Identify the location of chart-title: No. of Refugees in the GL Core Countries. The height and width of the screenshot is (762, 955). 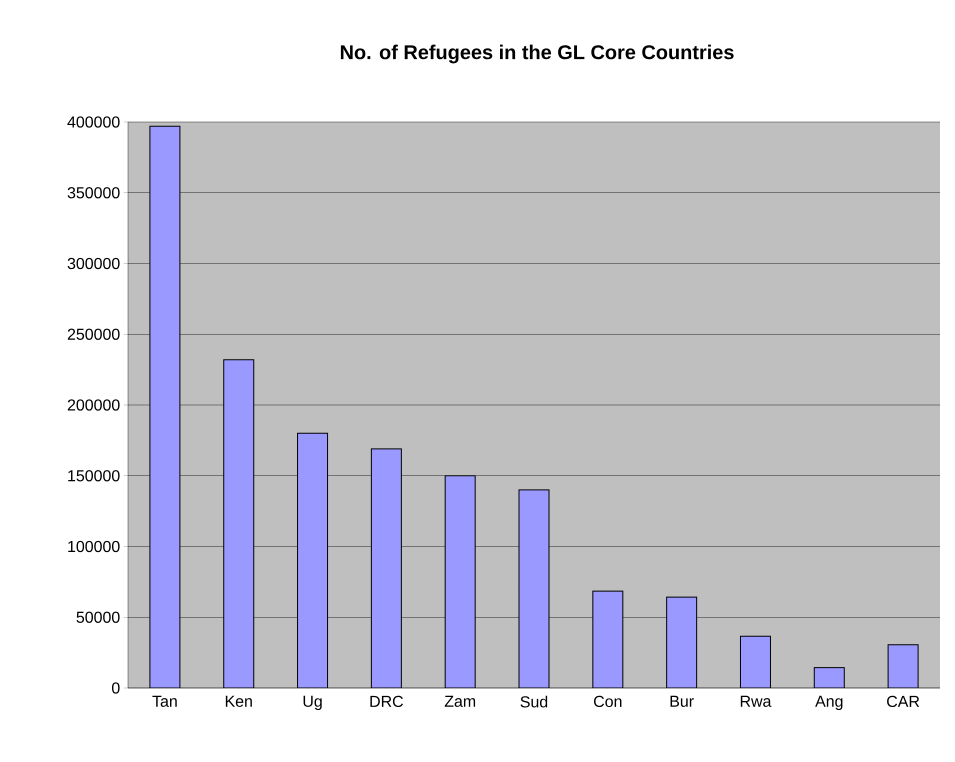
(537, 54).